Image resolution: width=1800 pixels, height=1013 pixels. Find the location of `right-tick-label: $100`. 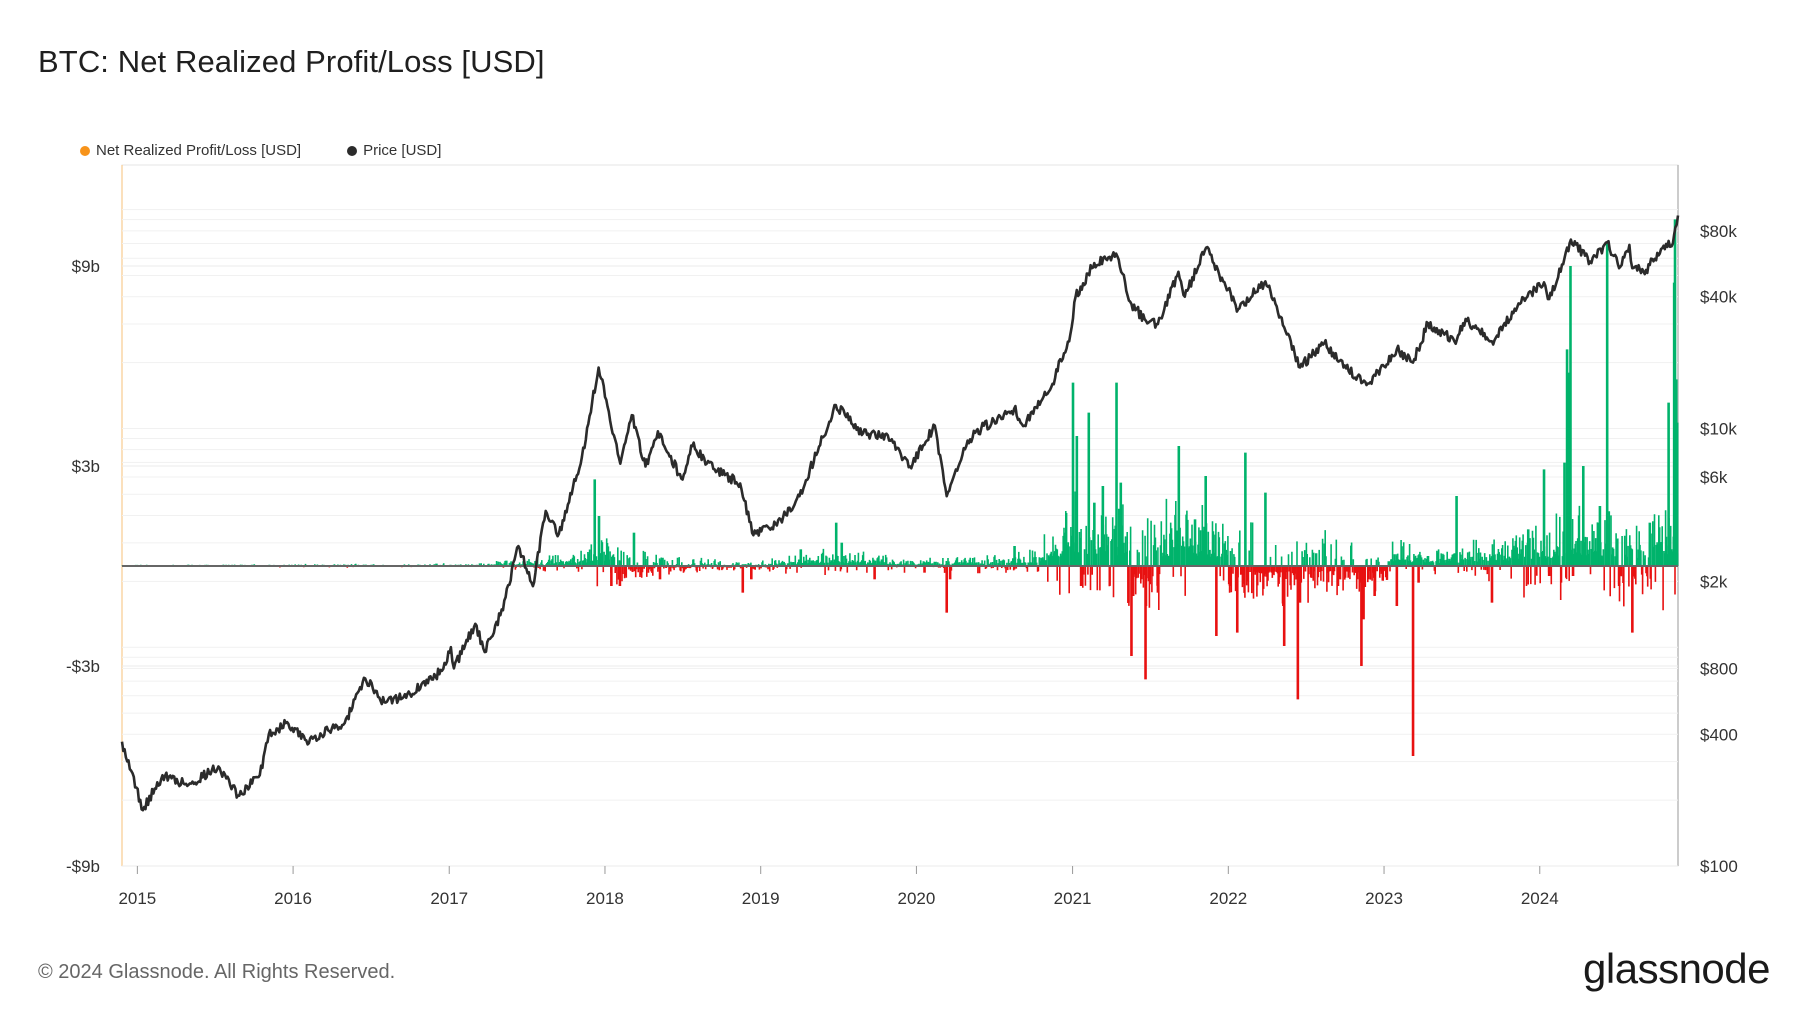

right-tick-label: $100 is located at coordinates (1719, 866).